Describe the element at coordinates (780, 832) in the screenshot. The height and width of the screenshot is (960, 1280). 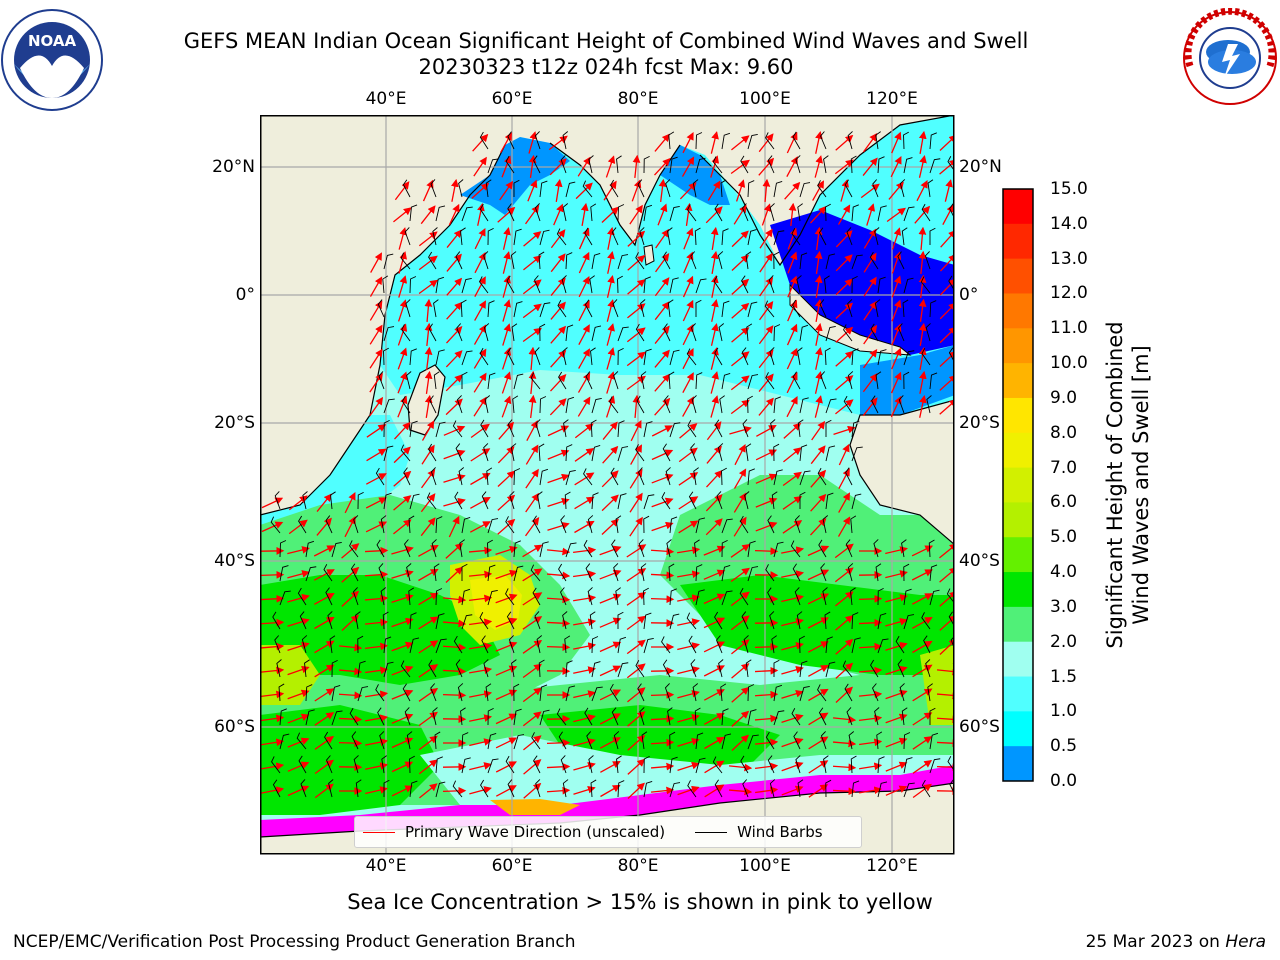
I see `legend-label-wind-barbs: Wind Barbs` at that location.